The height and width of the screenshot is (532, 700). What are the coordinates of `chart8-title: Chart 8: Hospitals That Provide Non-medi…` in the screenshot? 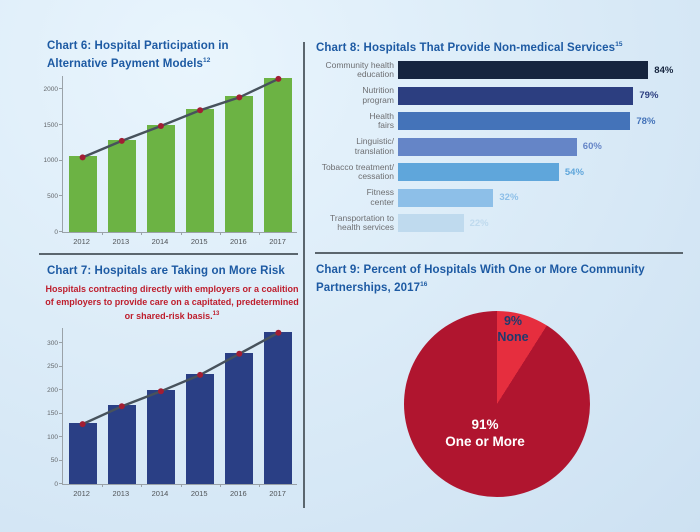 It's located at (503, 46).